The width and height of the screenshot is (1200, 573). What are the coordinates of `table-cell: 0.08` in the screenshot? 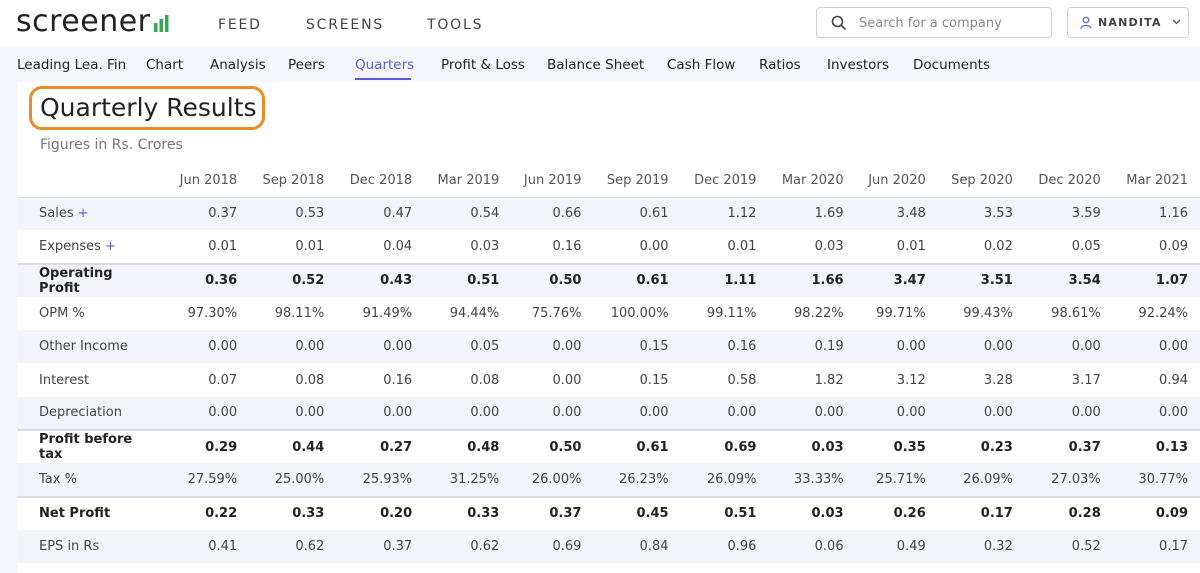 It's located at (485, 380).